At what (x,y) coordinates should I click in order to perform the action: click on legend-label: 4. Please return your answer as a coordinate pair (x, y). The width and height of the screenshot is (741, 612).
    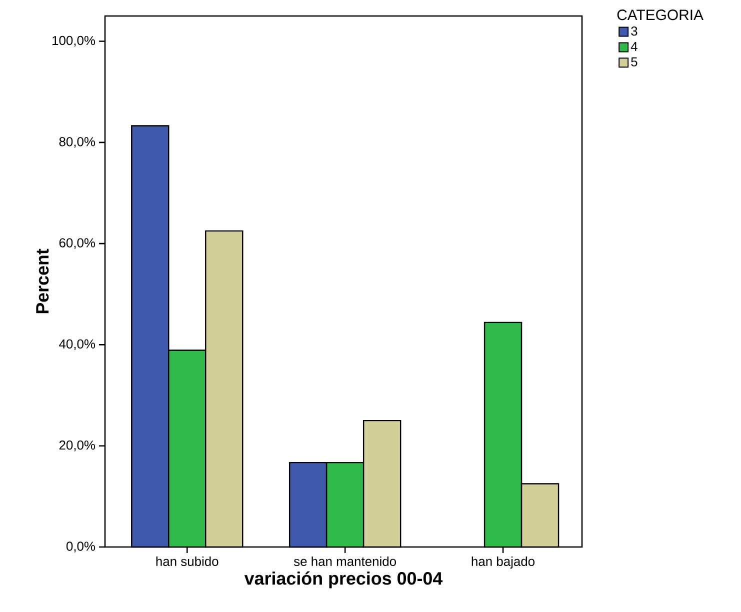
    Looking at the image, I should click on (634, 46).